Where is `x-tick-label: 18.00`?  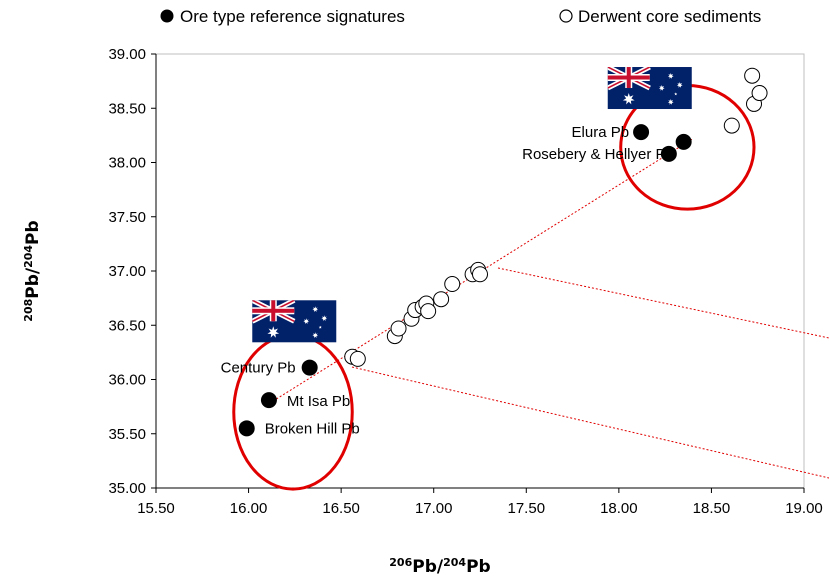
x-tick-label: 18.00 is located at coordinates (619, 508).